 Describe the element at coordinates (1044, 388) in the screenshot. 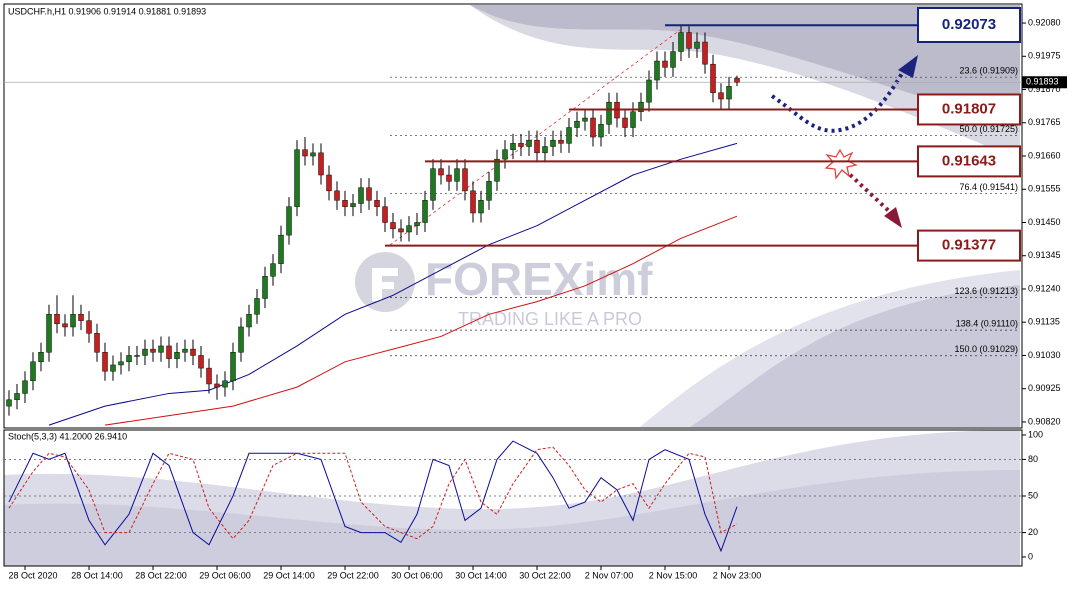

I see `y-tick-label: 0.90925` at that location.